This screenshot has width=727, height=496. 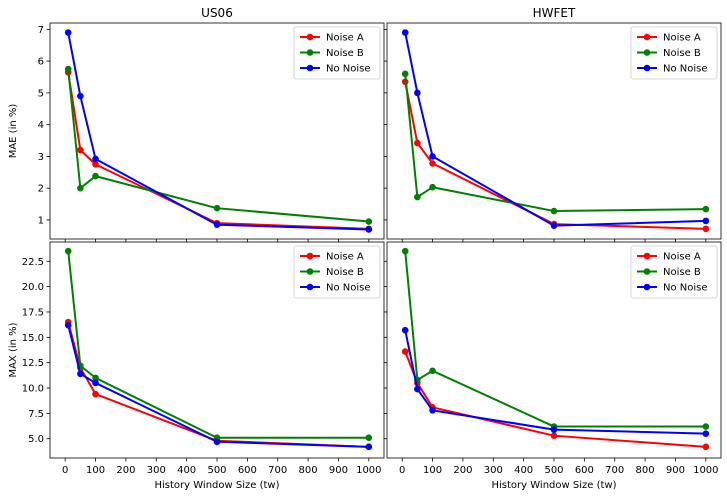 What do you see at coordinates (41, 30) in the screenshot?
I see `y-tick-label: 7` at bounding box center [41, 30].